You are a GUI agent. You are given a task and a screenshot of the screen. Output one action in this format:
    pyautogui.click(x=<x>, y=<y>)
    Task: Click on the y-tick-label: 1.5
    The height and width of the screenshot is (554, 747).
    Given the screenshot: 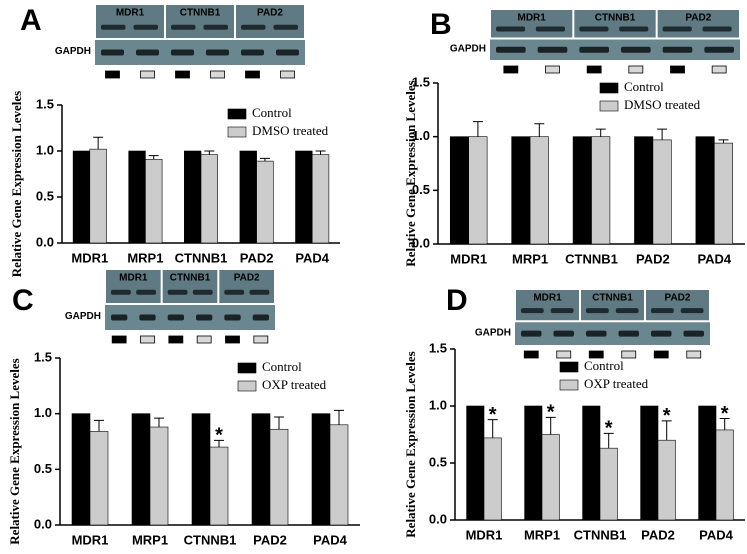 What is the action you would take?
    pyautogui.click(x=45, y=103)
    